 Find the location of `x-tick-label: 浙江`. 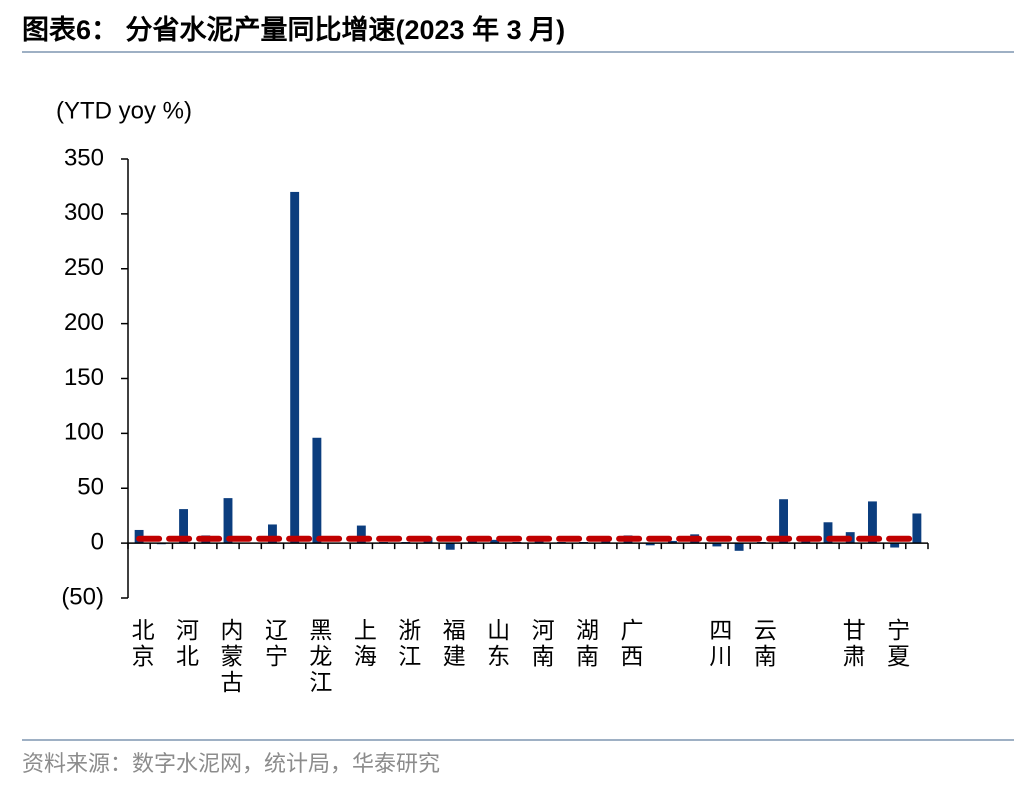

x-tick-label: 浙江 is located at coordinates (409, 643).